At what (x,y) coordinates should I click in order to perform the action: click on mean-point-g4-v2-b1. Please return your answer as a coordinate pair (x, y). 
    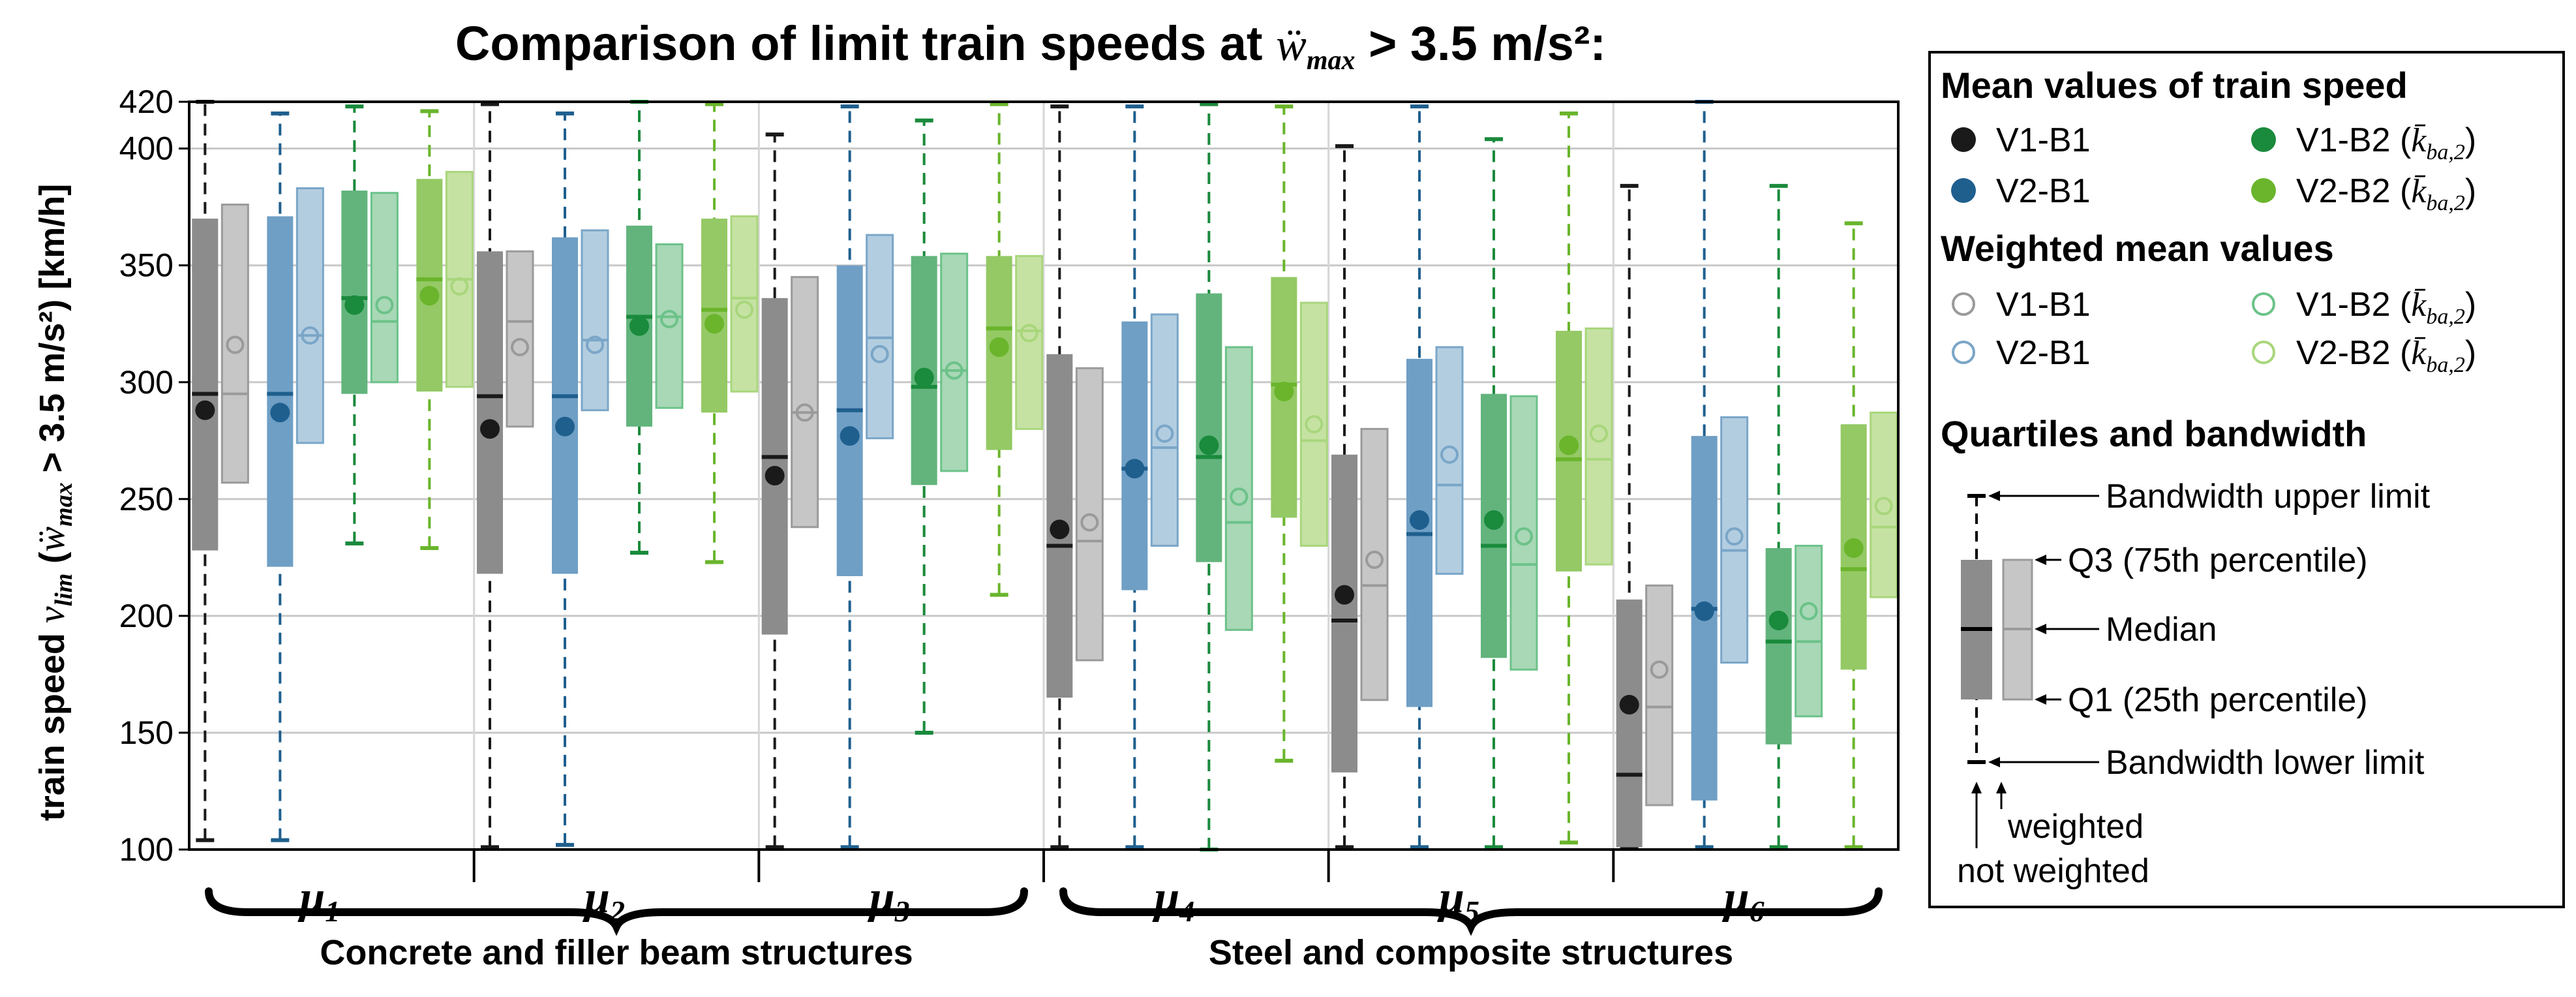
    Looking at the image, I should click on (1135, 469).